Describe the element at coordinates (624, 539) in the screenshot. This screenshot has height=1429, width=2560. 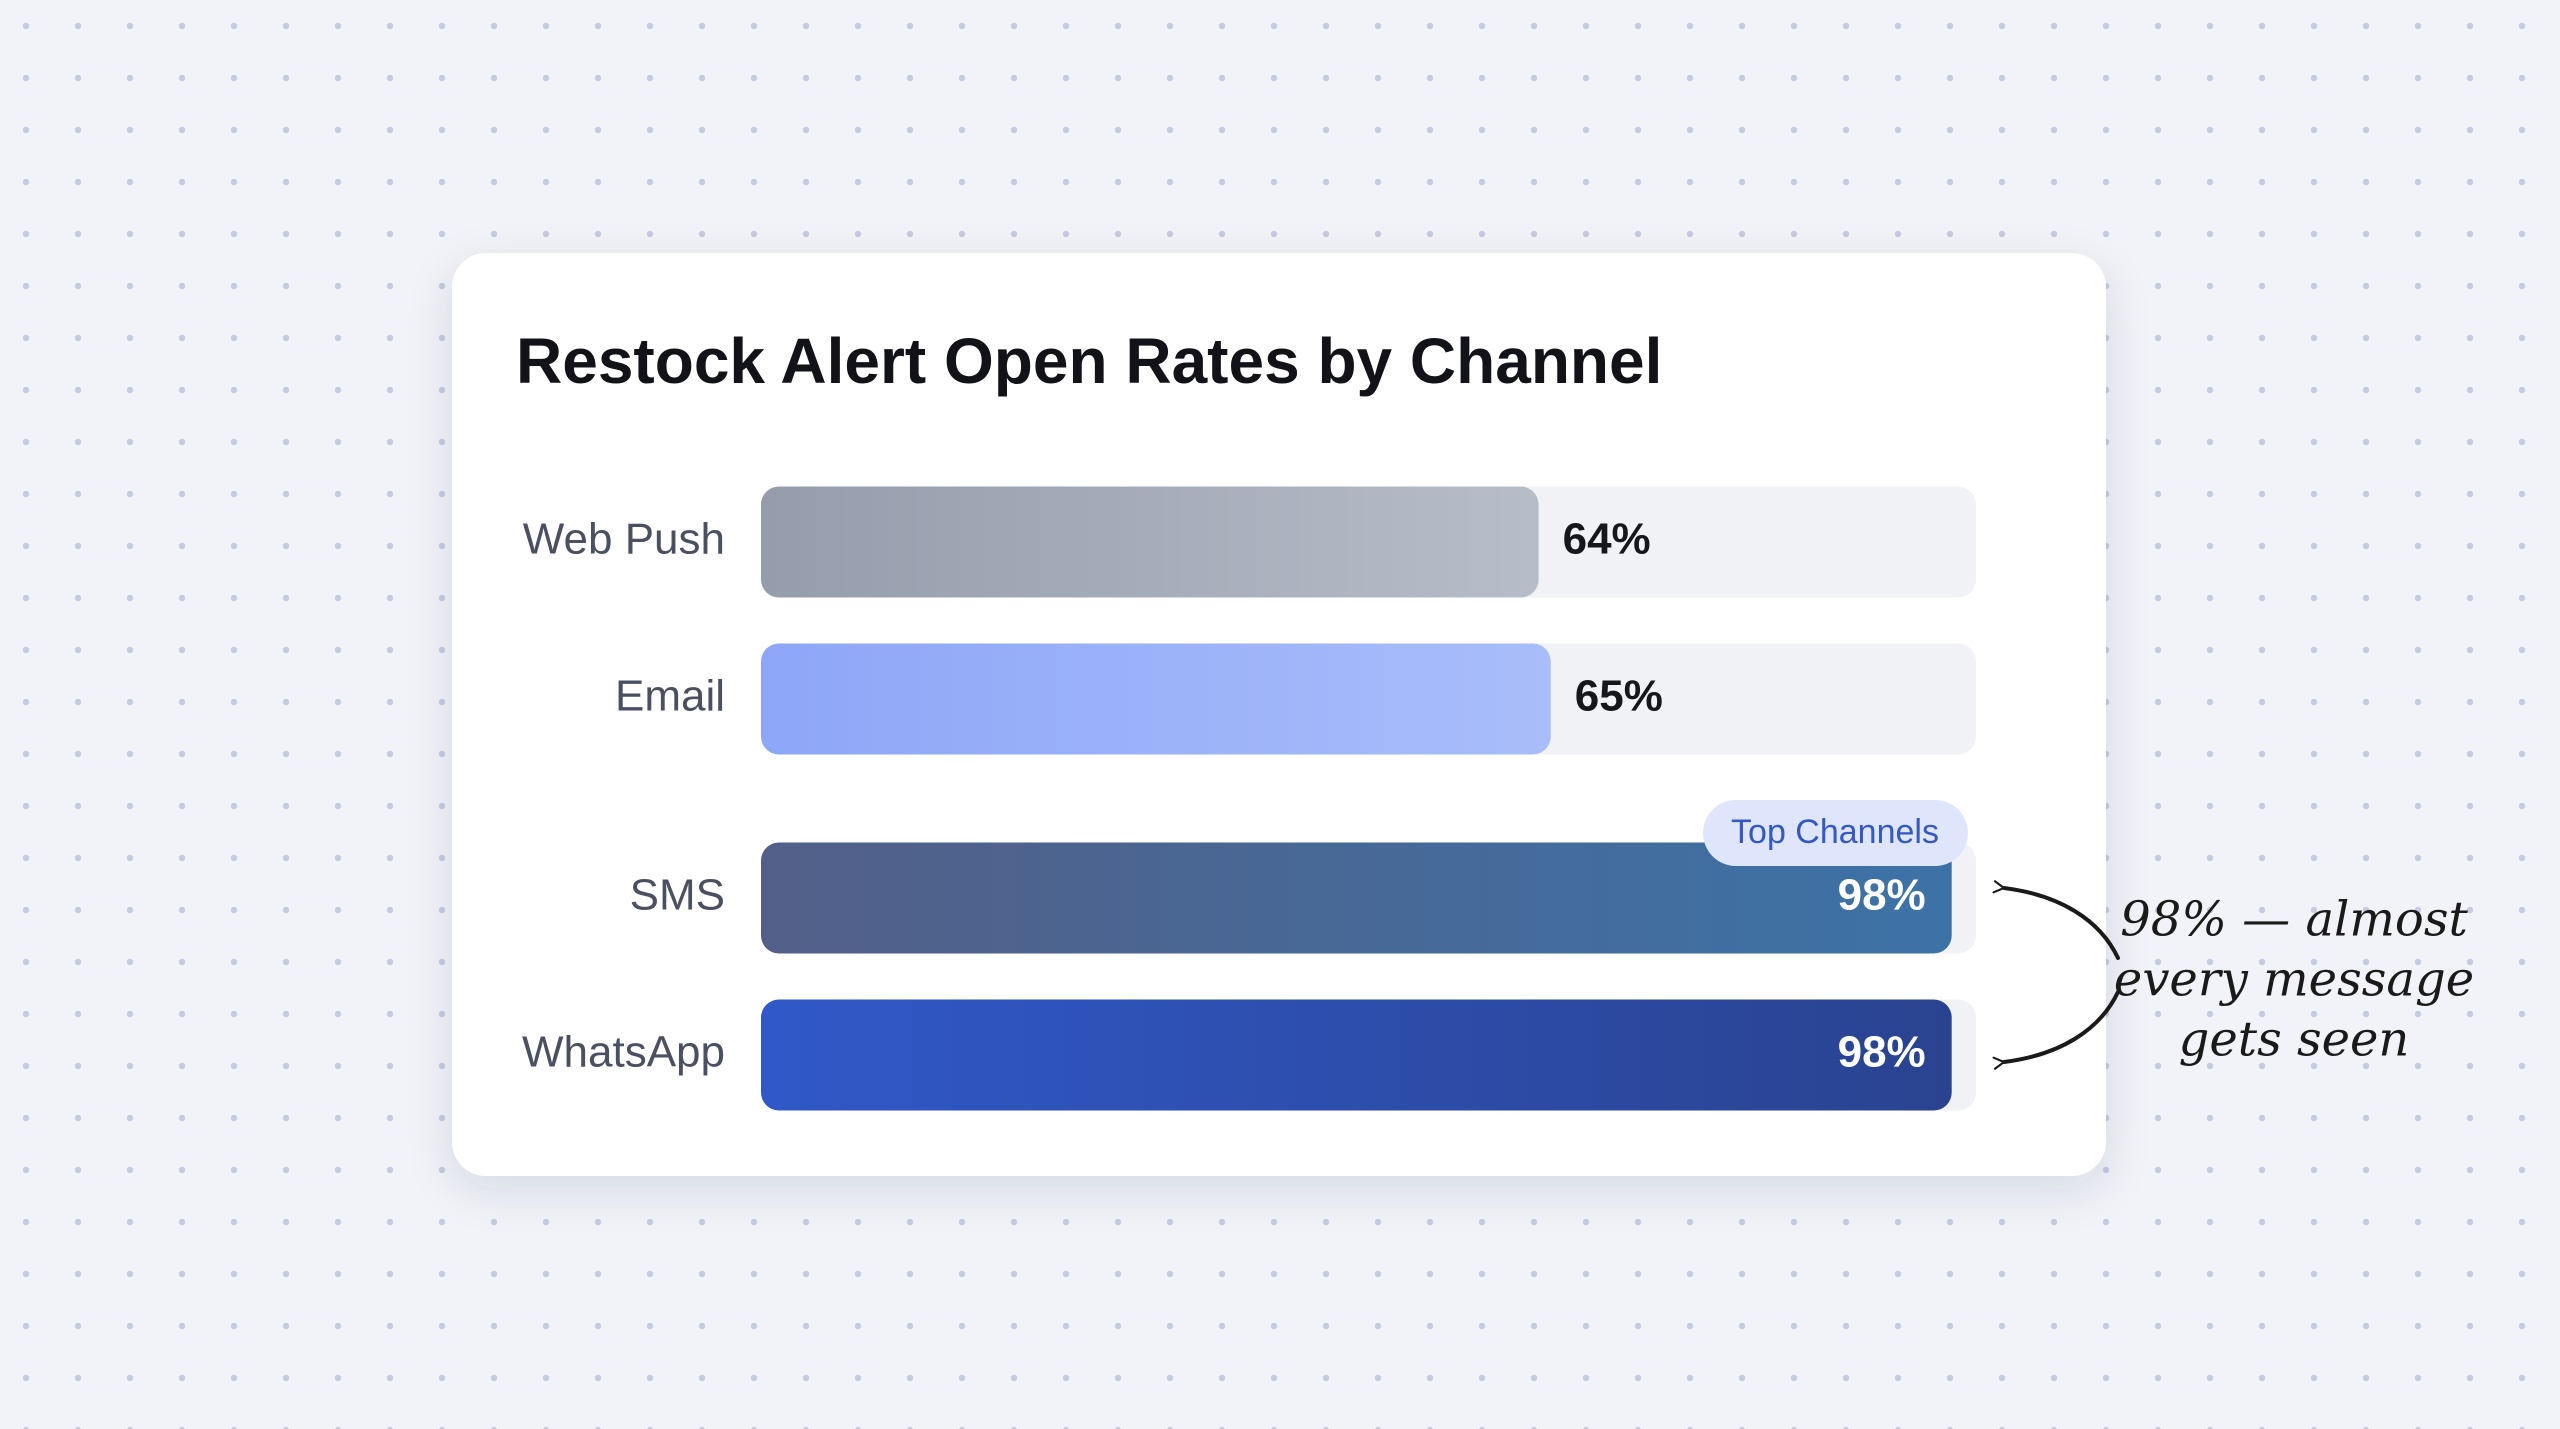
I see `category-label: Web Push` at that location.